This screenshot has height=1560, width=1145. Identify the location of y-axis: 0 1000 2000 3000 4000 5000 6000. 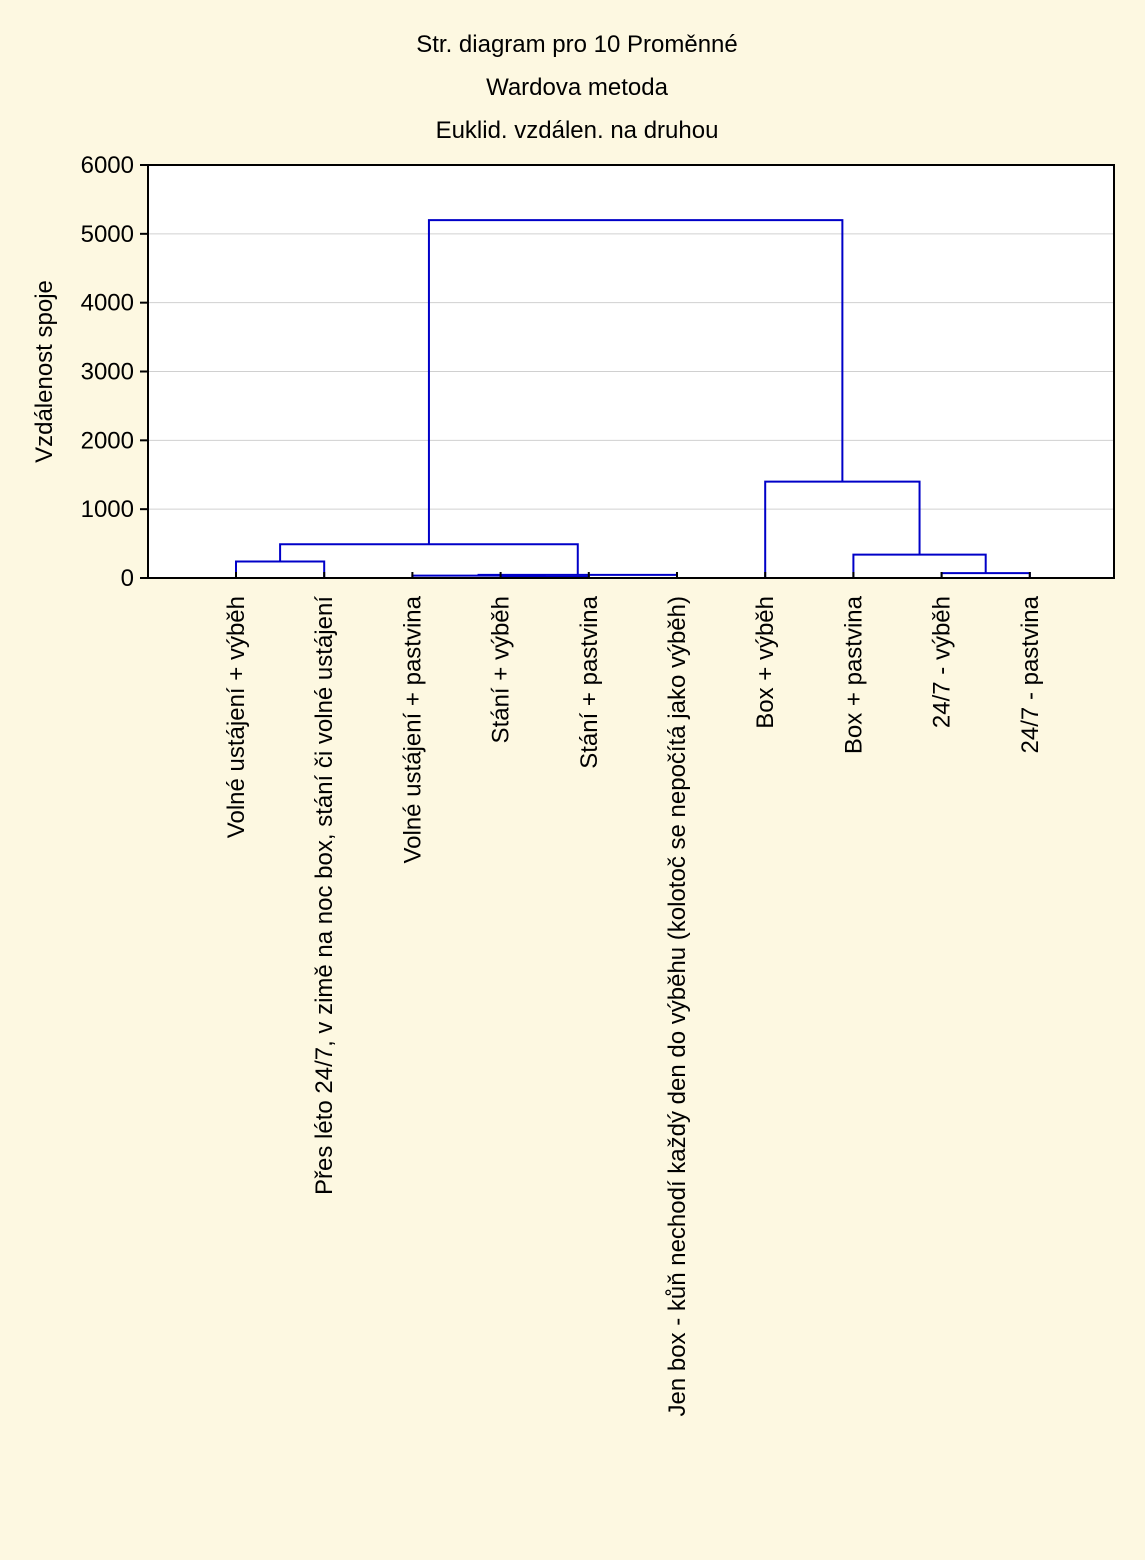
(114, 372).